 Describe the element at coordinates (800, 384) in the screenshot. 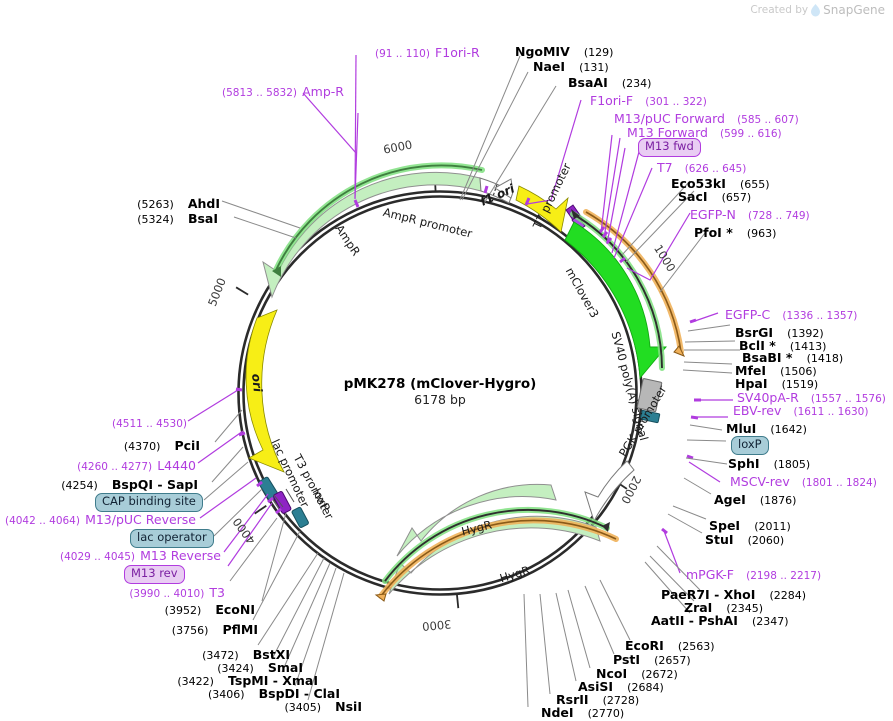

I see `enzyme-hpai-pos: (1519)` at that location.